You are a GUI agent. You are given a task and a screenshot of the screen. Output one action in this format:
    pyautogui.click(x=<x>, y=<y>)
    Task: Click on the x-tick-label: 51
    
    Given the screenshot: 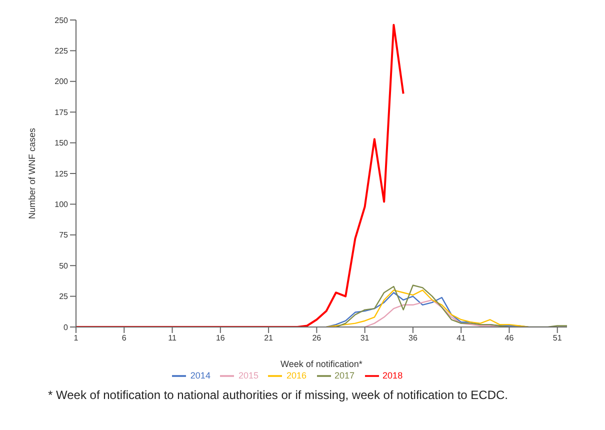 What is the action you would take?
    pyautogui.click(x=557, y=338)
    